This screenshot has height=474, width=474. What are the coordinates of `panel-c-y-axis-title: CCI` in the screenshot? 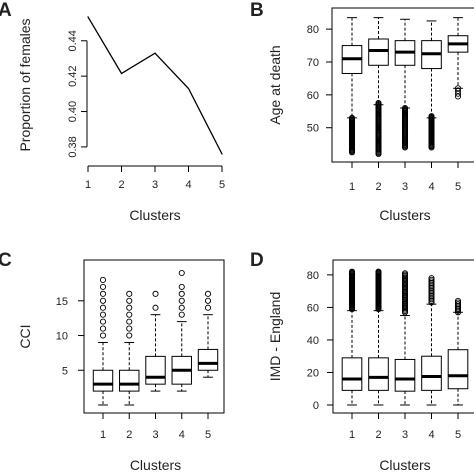 It's located at (25, 336).